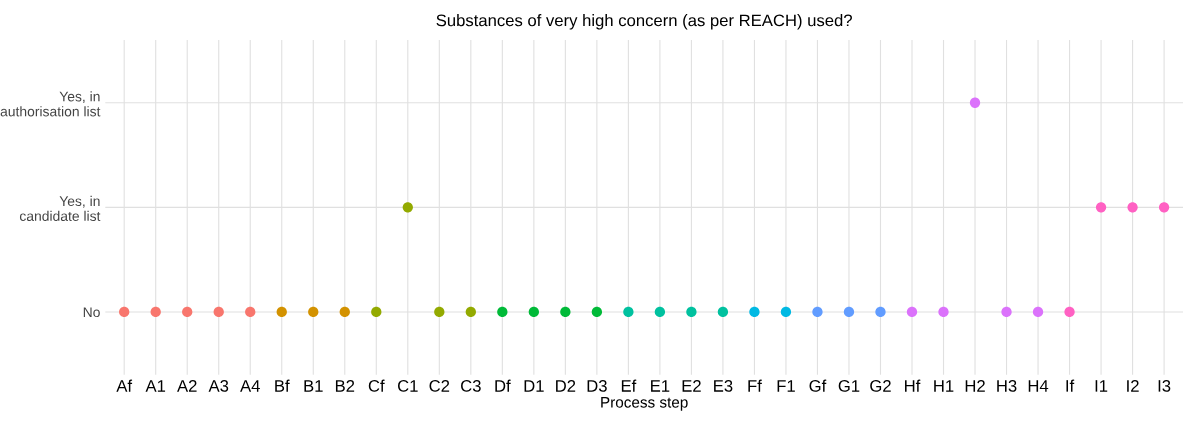 The width and height of the screenshot is (1183, 421). Describe the element at coordinates (818, 385) in the screenshot. I see `x-tick-label: Gf` at that location.